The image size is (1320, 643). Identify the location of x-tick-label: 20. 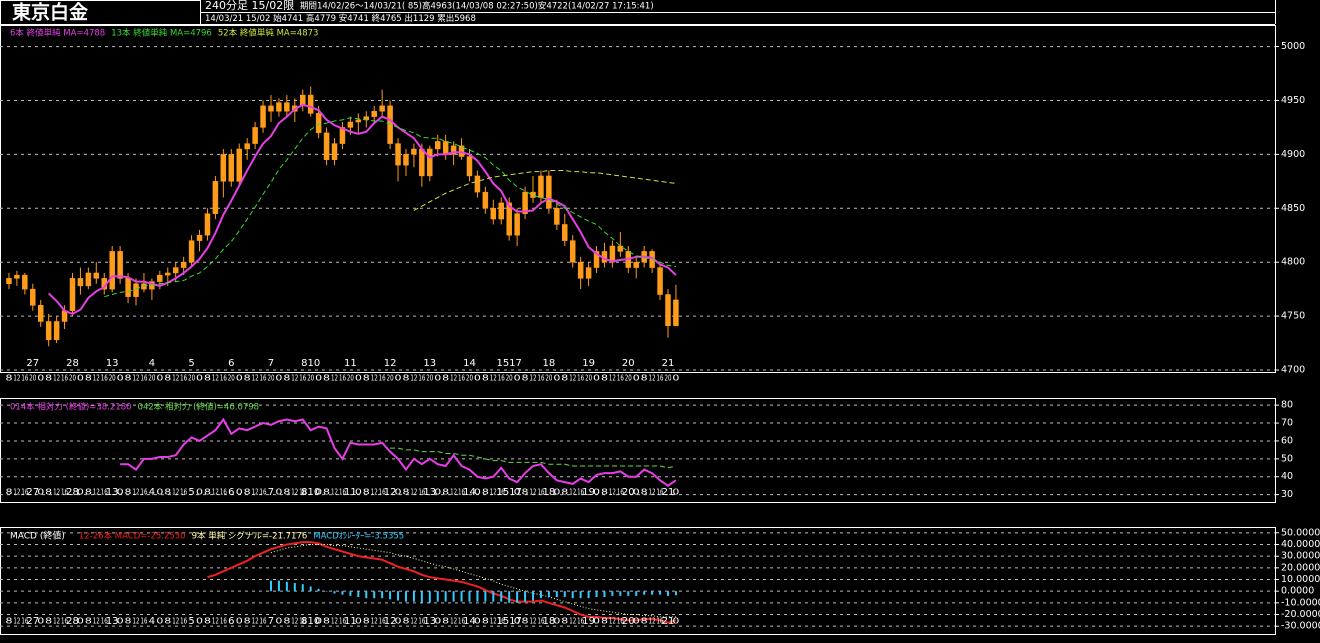
(628, 363).